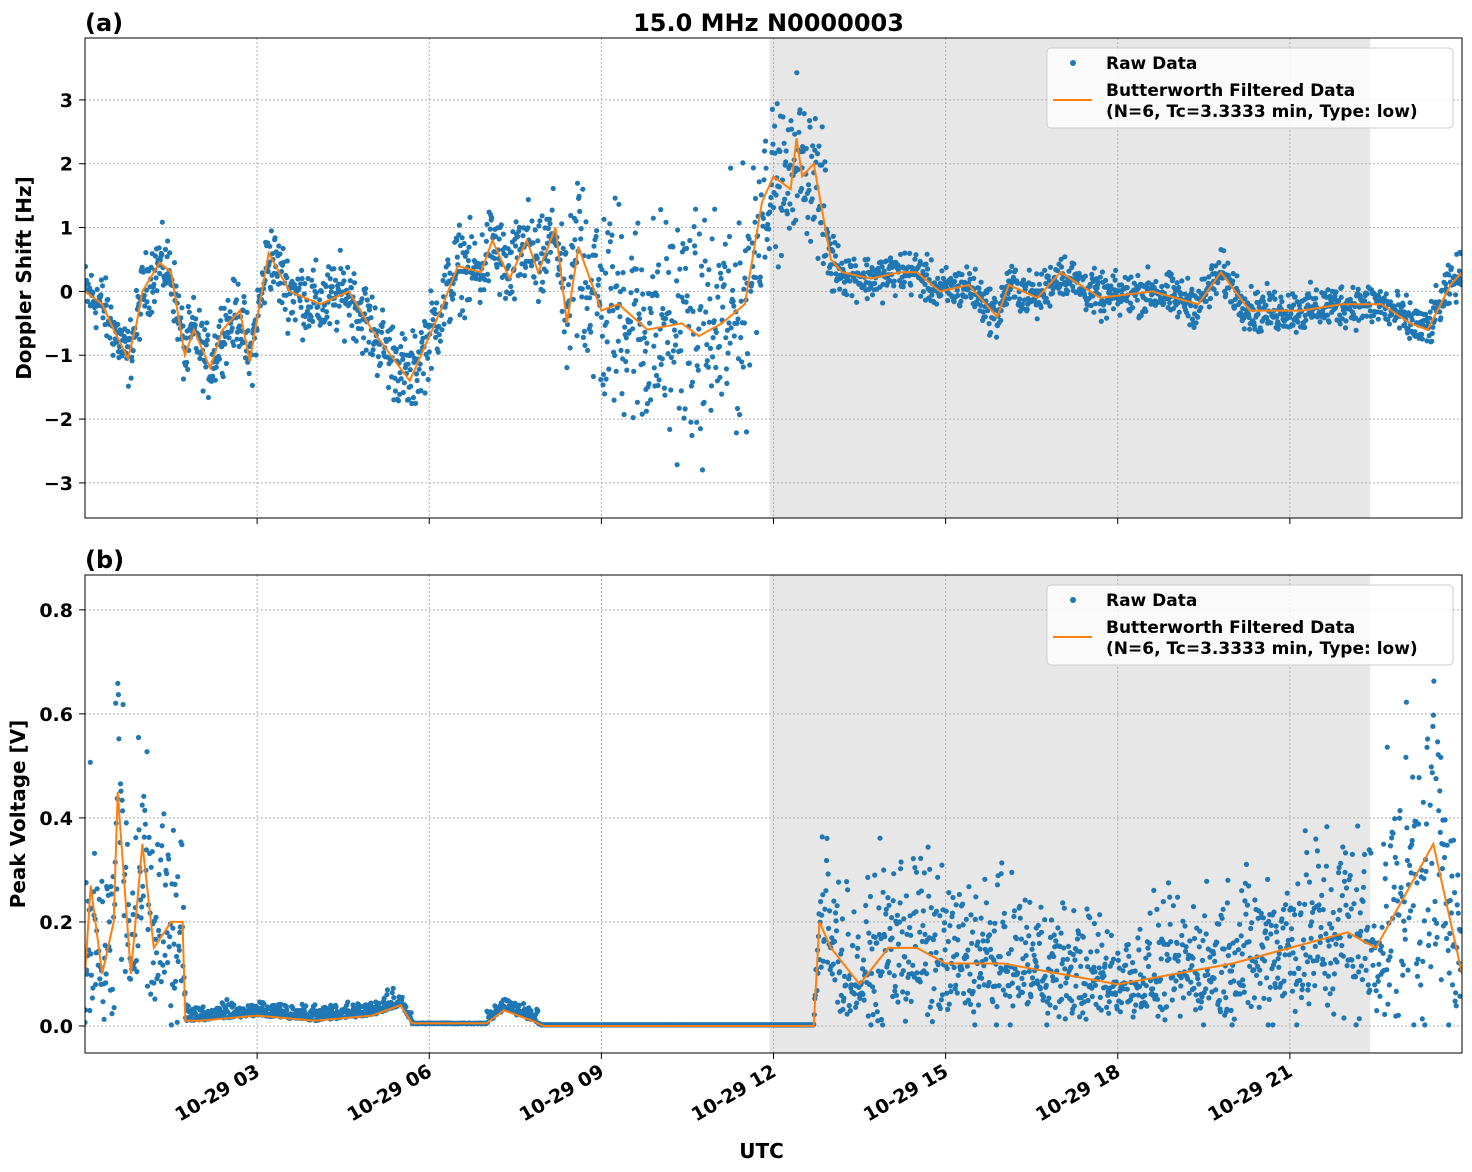  What do you see at coordinates (66, 101) in the screenshot?
I see `y-tick-label: 3` at bounding box center [66, 101].